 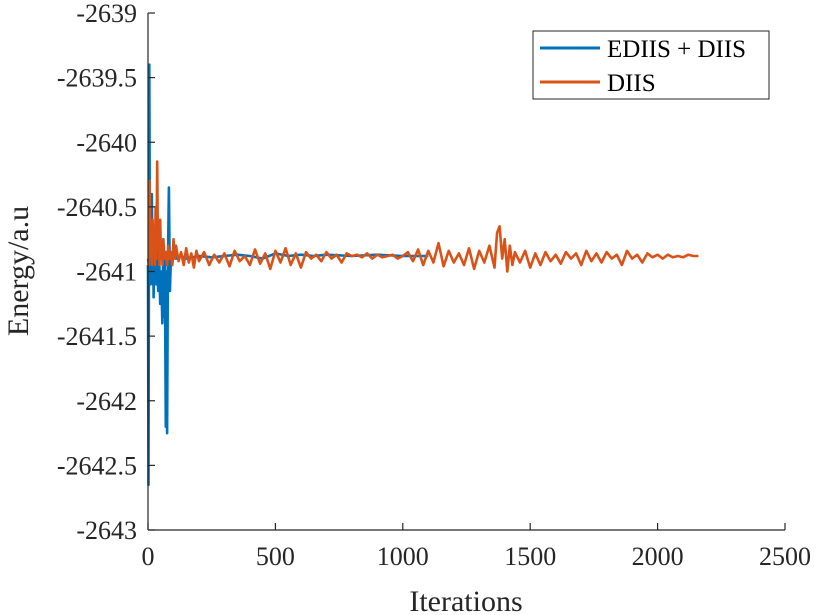 I want to click on x-tick-label: 2000, so click(x=658, y=556).